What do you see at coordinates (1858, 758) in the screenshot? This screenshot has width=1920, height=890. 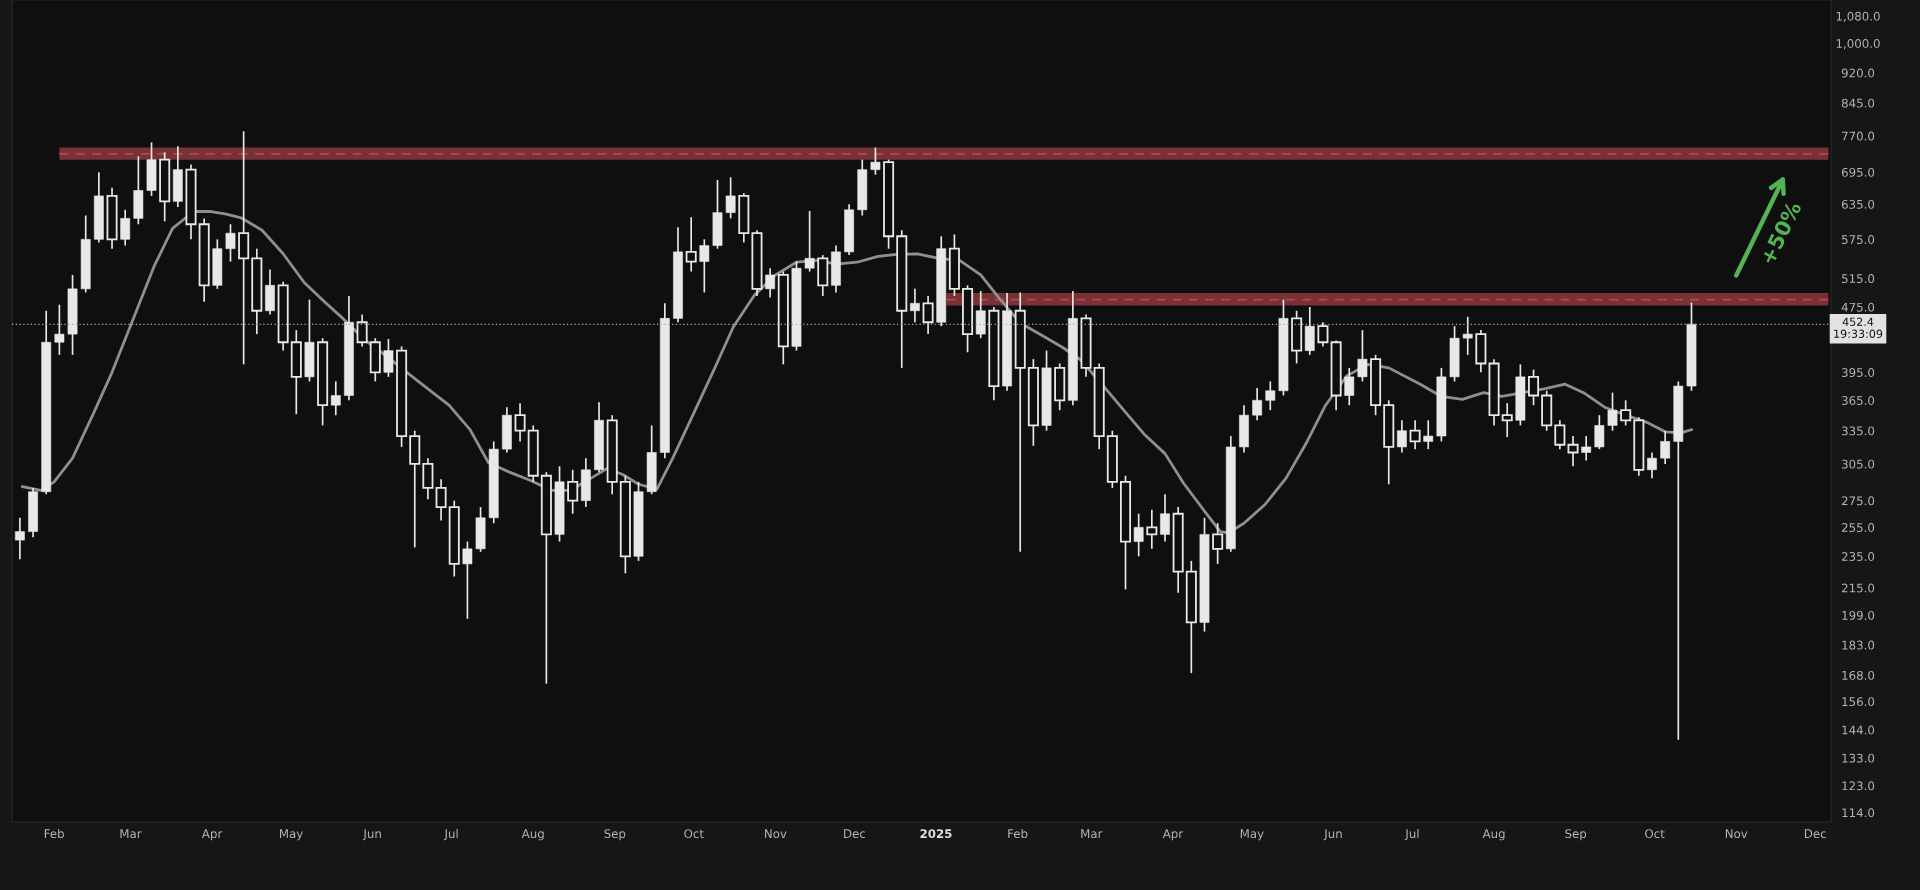 I see `y-tick-label: 133.0` at bounding box center [1858, 758].